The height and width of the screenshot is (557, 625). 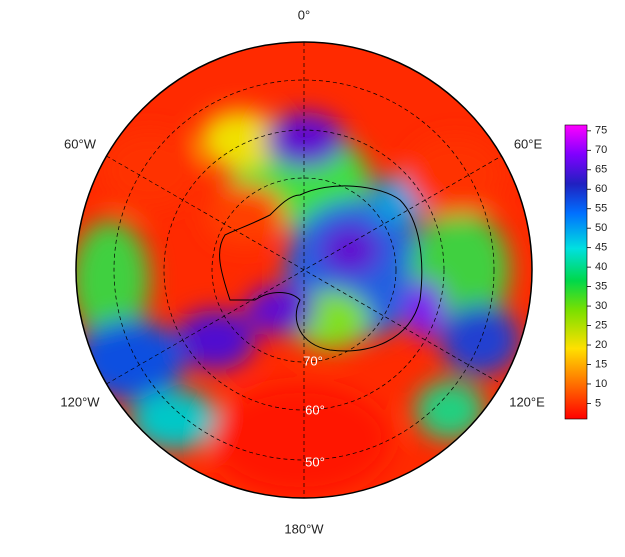 I want to click on colorbar-tick-label: 25, so click(x=601, y=325).